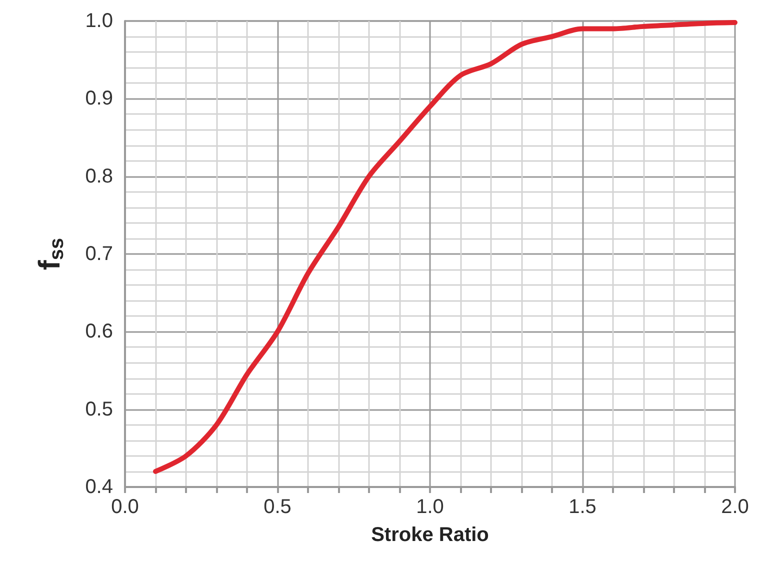 The height and width of the screenshot is (567, 757). What do you see at coordinates (99, 21) in the screenshot?
I see `y-tick-label: 1.0` at bounding box center [99, 21].